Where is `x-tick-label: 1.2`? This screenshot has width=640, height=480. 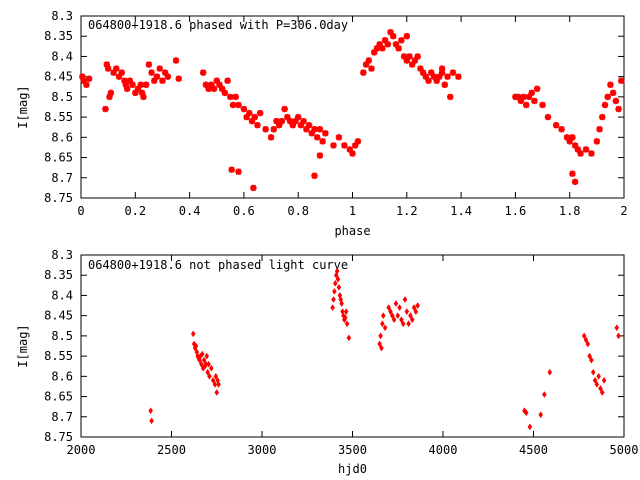 x-tick-label: 1.2 is located at coordinates (407, 211).